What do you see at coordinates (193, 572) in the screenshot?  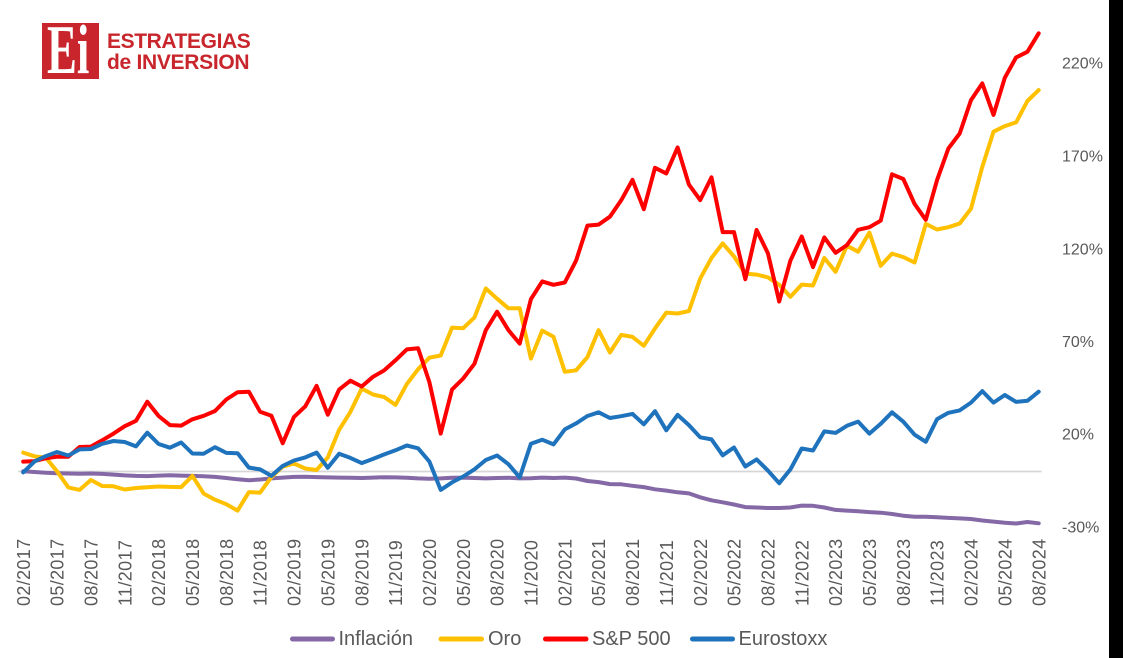 I see `svg-text: 05/2018` at bounding box center [193, 572].